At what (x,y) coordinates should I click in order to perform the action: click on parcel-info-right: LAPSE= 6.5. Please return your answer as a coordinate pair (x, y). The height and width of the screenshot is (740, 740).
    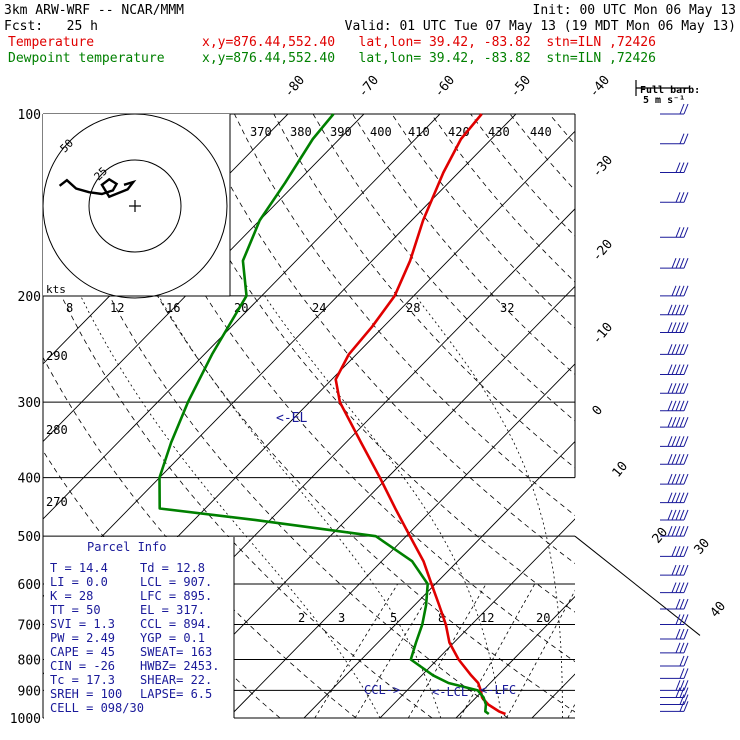
    Looking at the image, I should click on (176, 694).